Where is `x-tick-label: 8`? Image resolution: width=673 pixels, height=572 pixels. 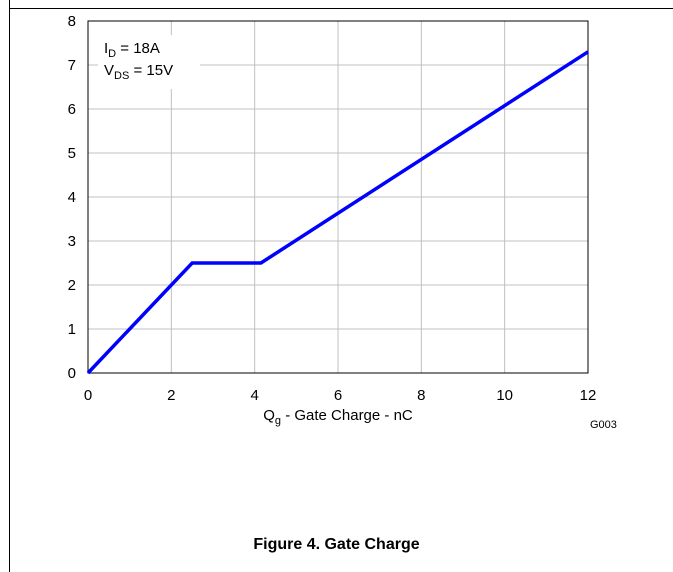 x-tick-label: 8 is located at coordinates (421, 395).